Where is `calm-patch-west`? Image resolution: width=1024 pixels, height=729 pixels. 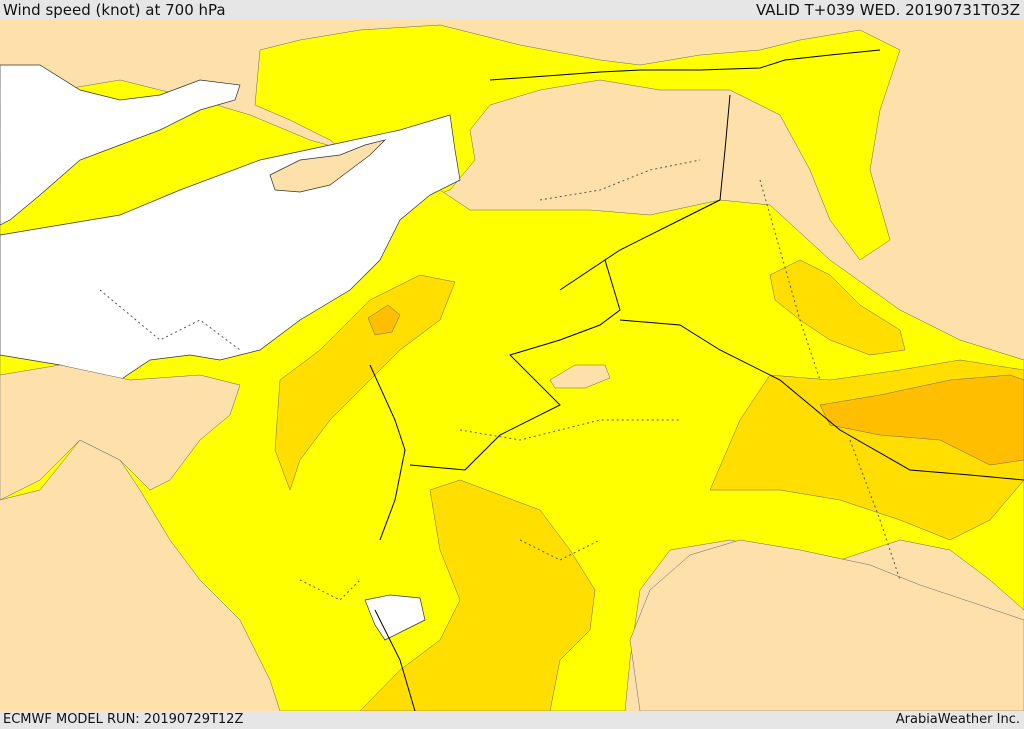 calm-patch-west is located at coordinates (120, 432).